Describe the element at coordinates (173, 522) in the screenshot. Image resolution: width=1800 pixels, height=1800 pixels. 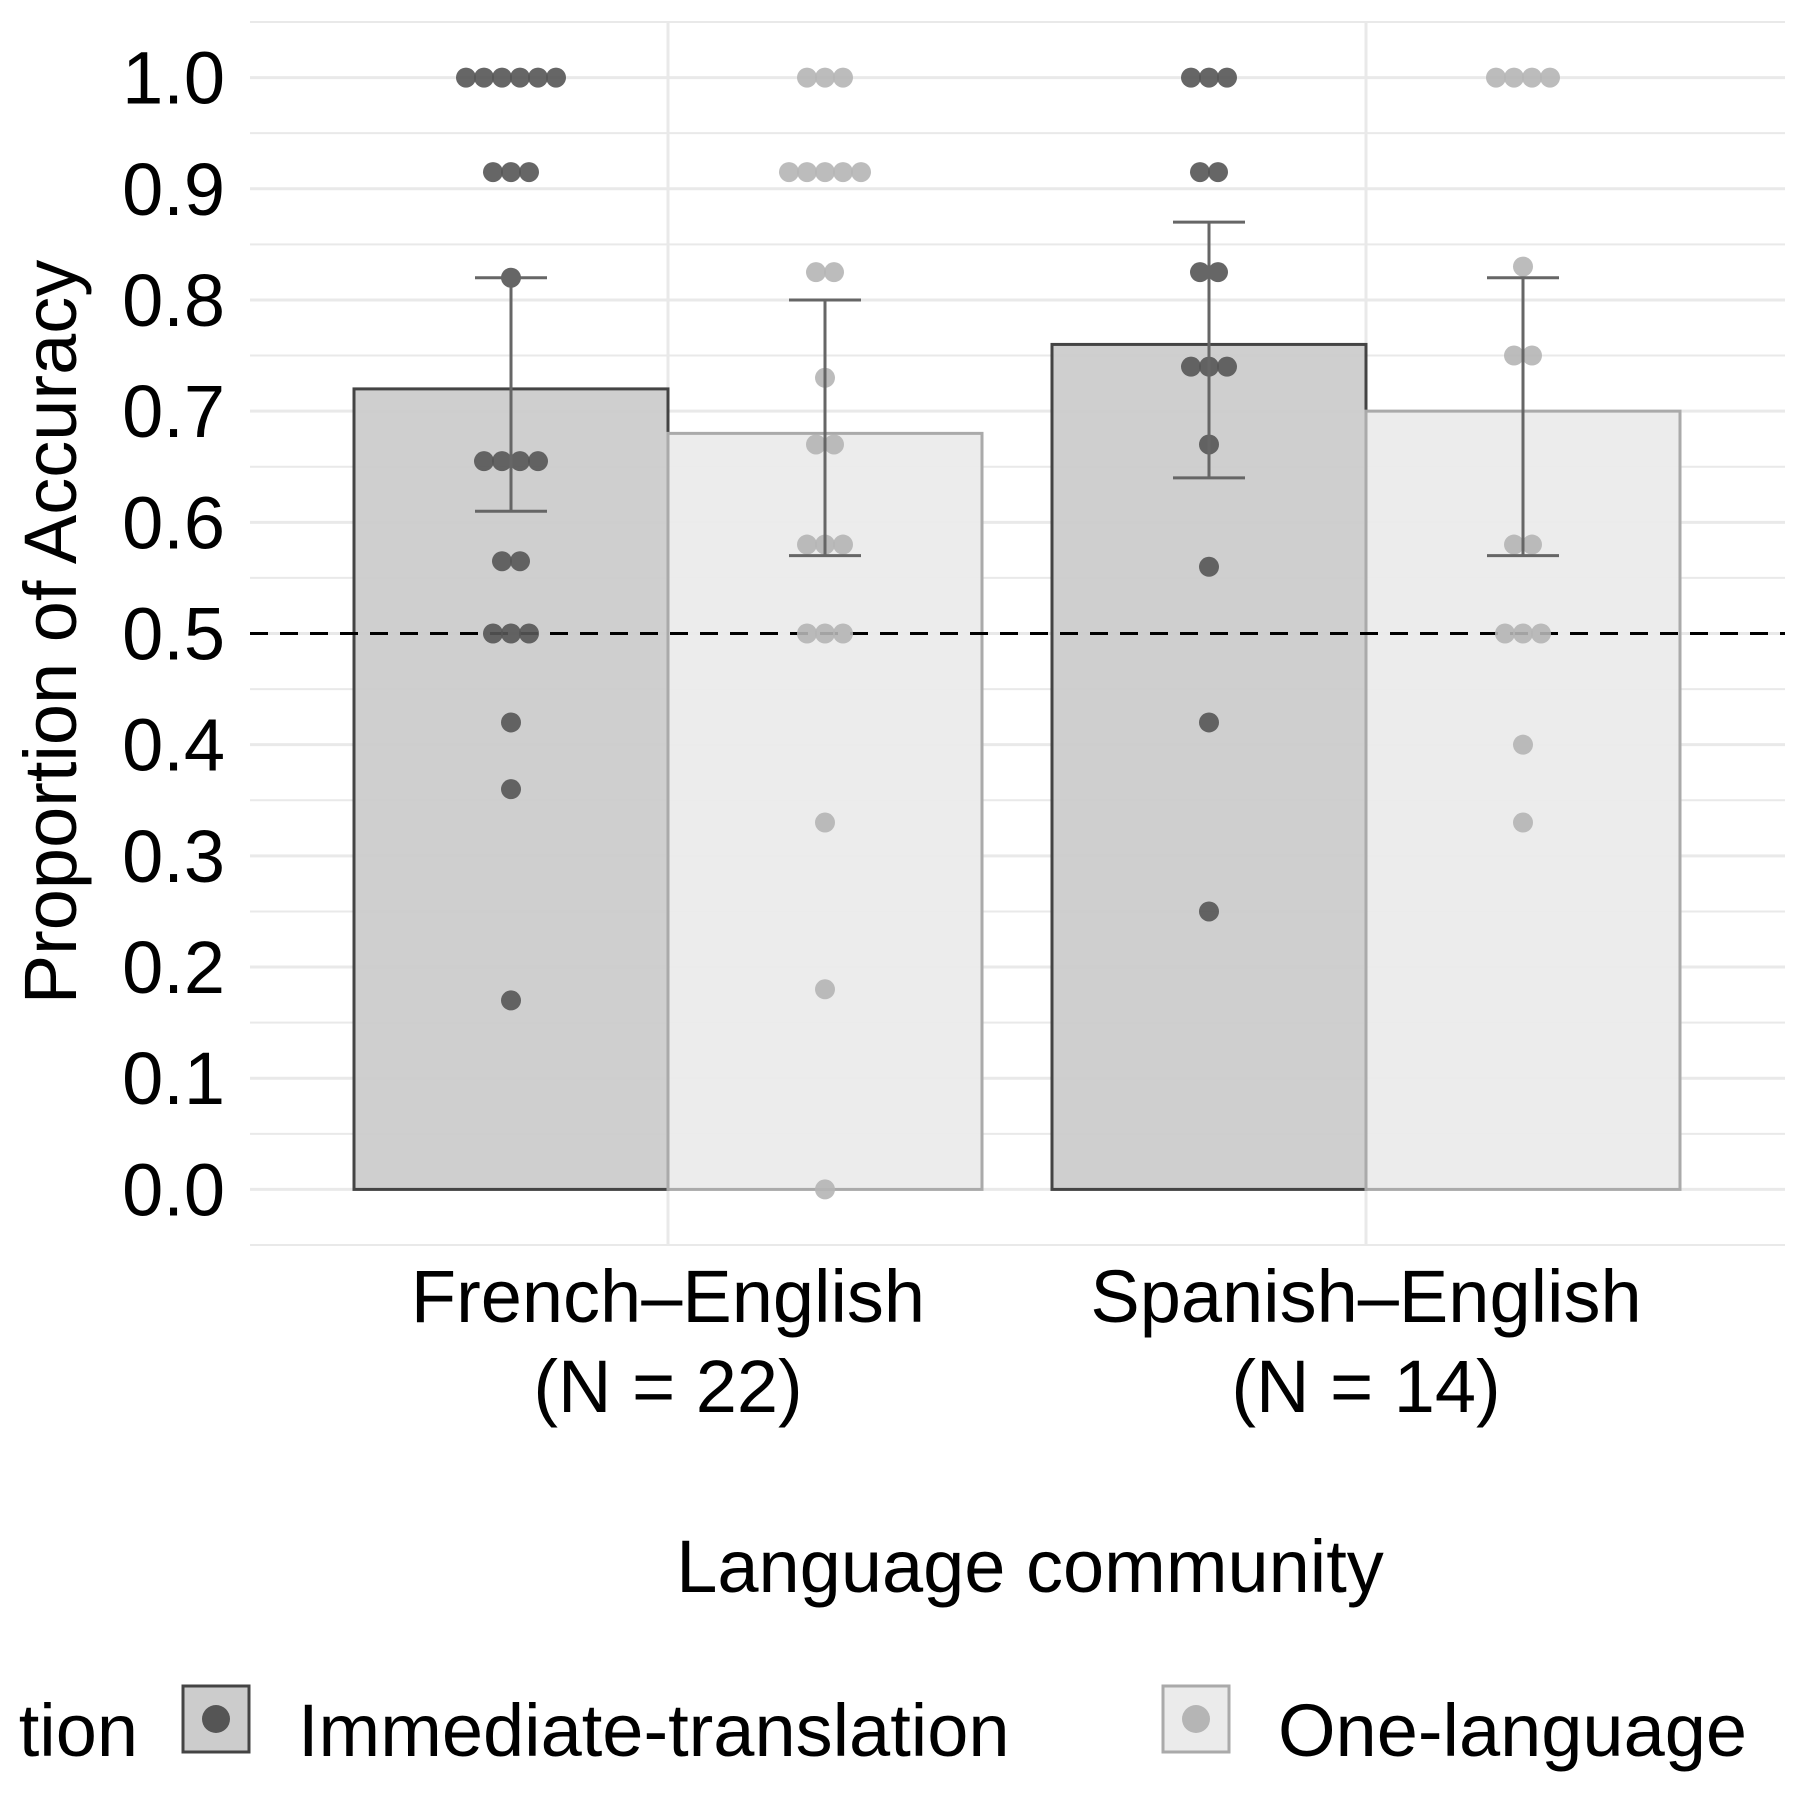
I see `y-tick-label: 0.6` at that location.